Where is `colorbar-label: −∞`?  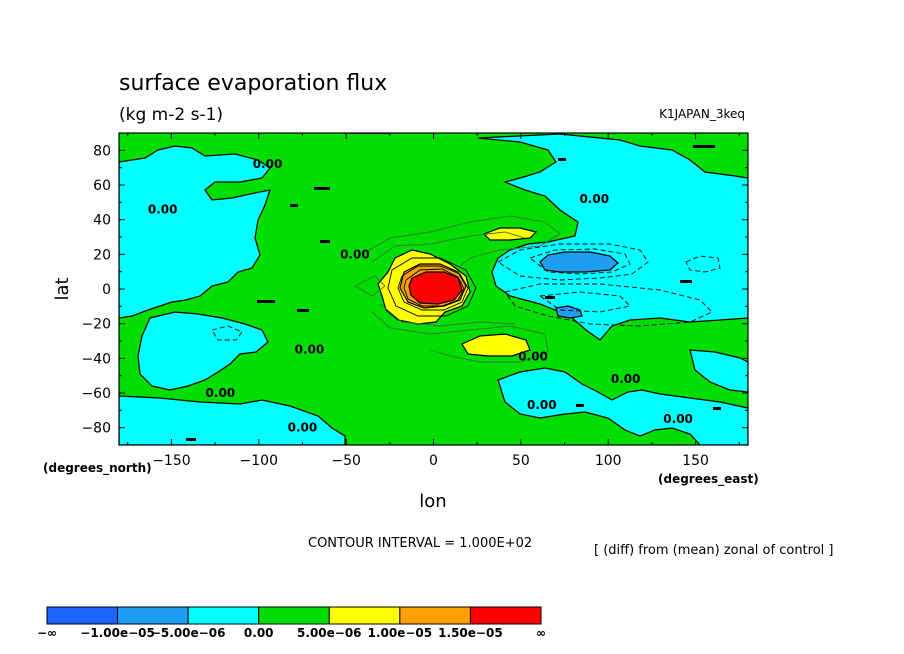
colorbar-label: −∞ is located at coordinates (47, 633).